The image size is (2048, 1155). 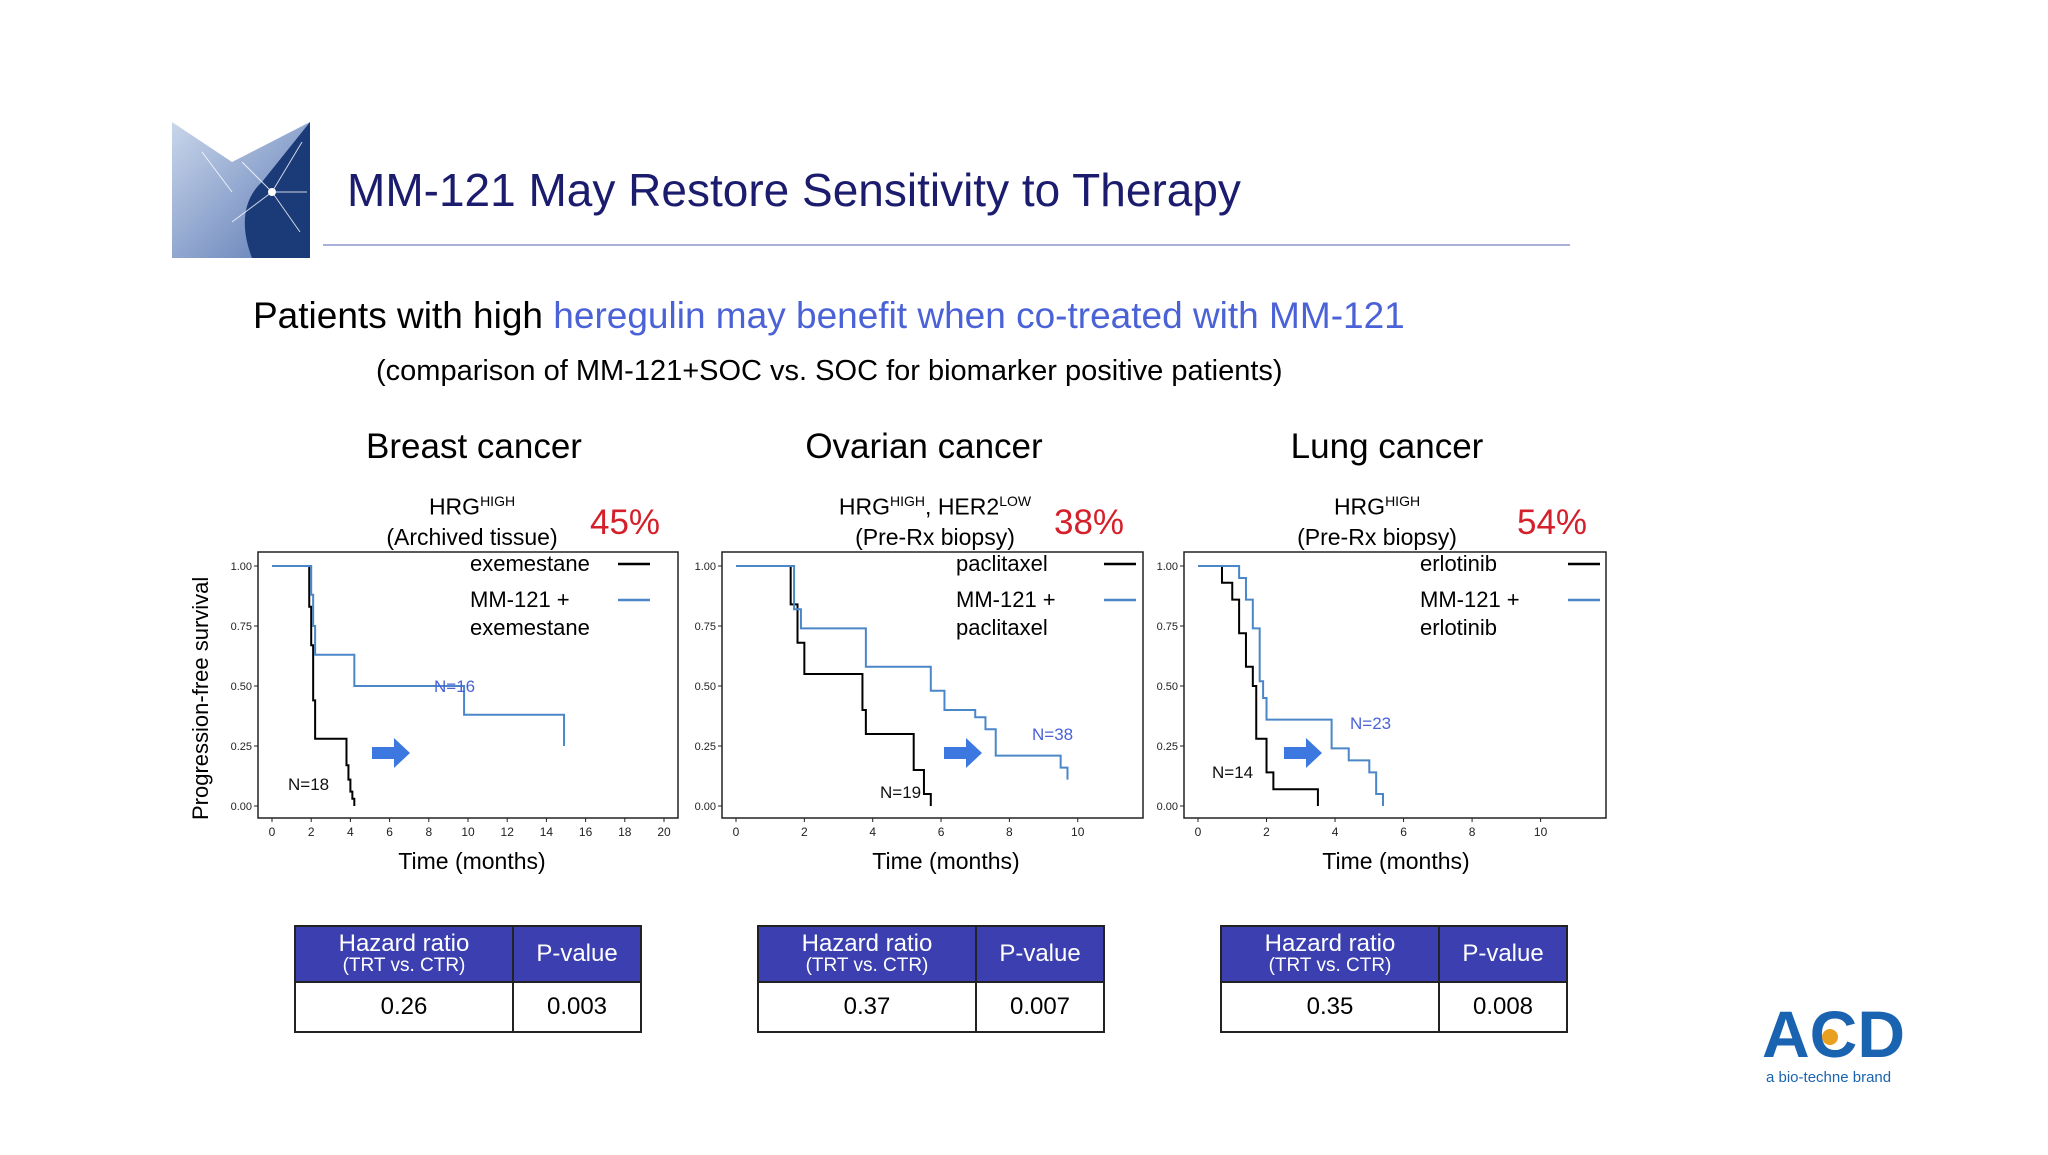 I want to click on biomarker-breast: HRGHIGH (Archived tissue), so click(x=472, y=519).